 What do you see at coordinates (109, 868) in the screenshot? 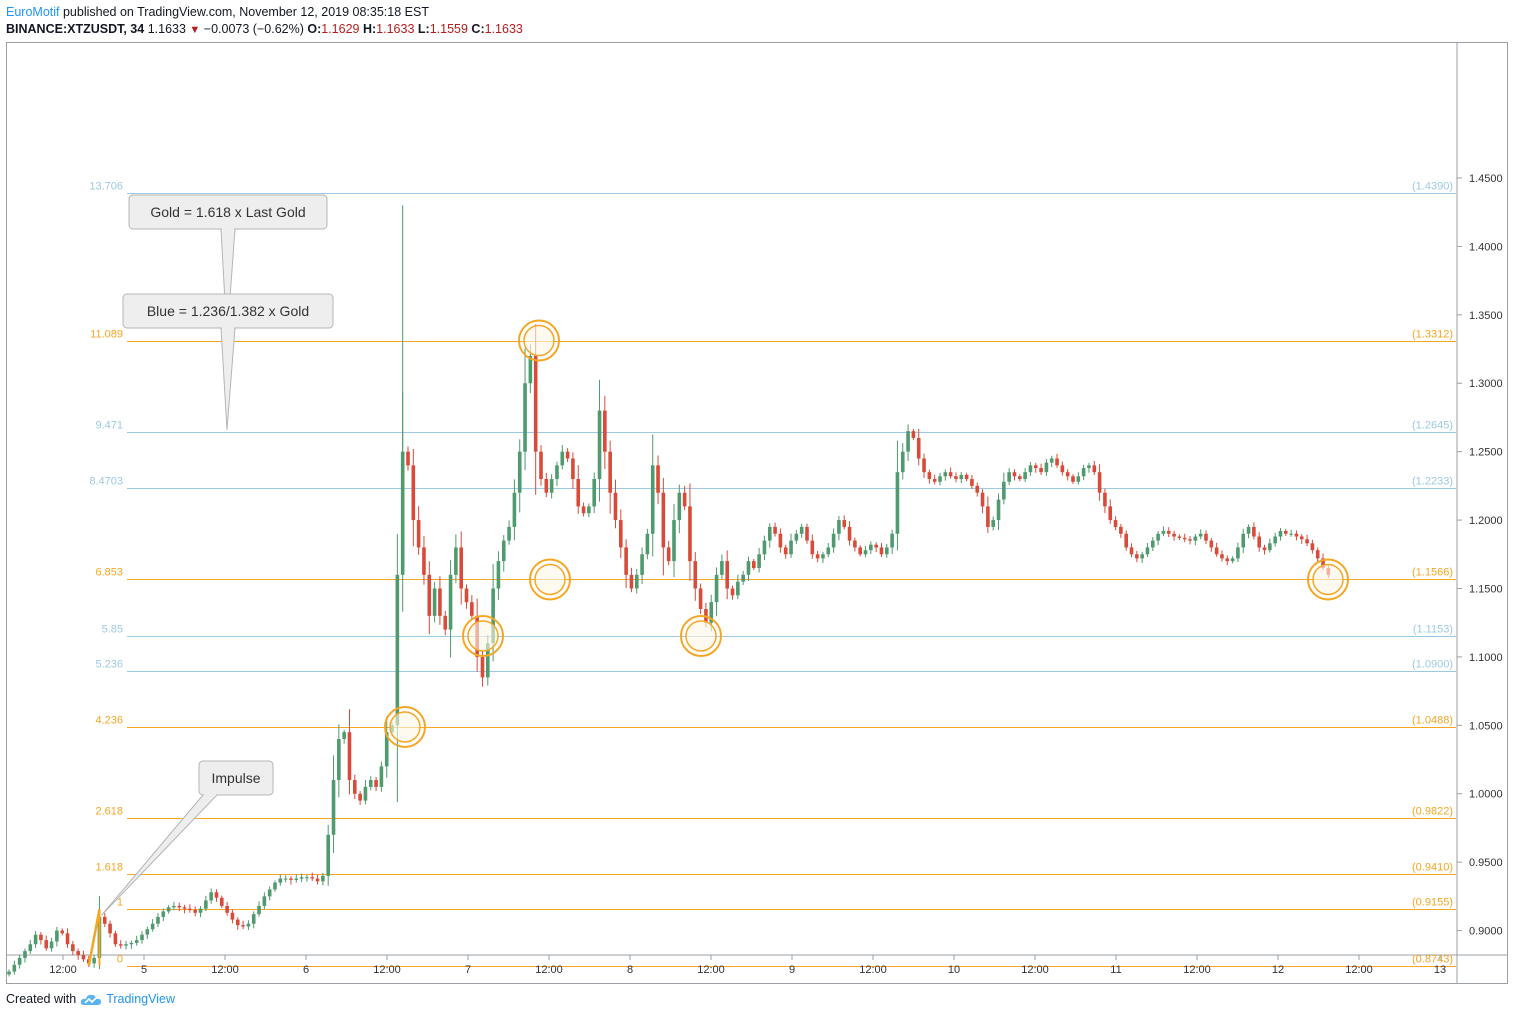
I see `fib-ratio-label: 1.618` at bounding box center [109, 868].